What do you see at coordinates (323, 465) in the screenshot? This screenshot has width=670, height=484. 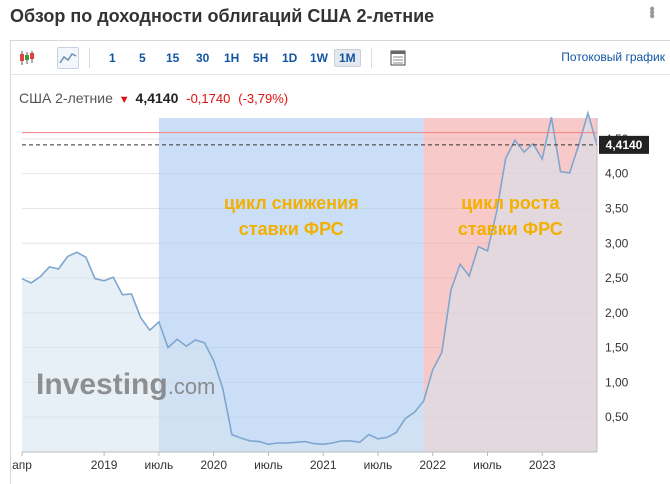 I see `x-tick-label: 2021` at bounding box center [323, 465].